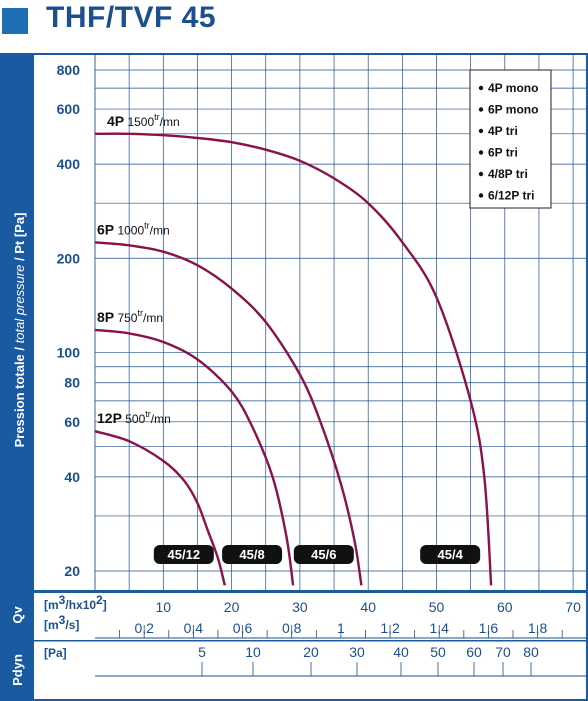 The image size is (588, 701). What do you see at coordinates (131, 17) in the screenshot?
I see `page-title: THF/TVF 45` at bounding box center [131, 17].